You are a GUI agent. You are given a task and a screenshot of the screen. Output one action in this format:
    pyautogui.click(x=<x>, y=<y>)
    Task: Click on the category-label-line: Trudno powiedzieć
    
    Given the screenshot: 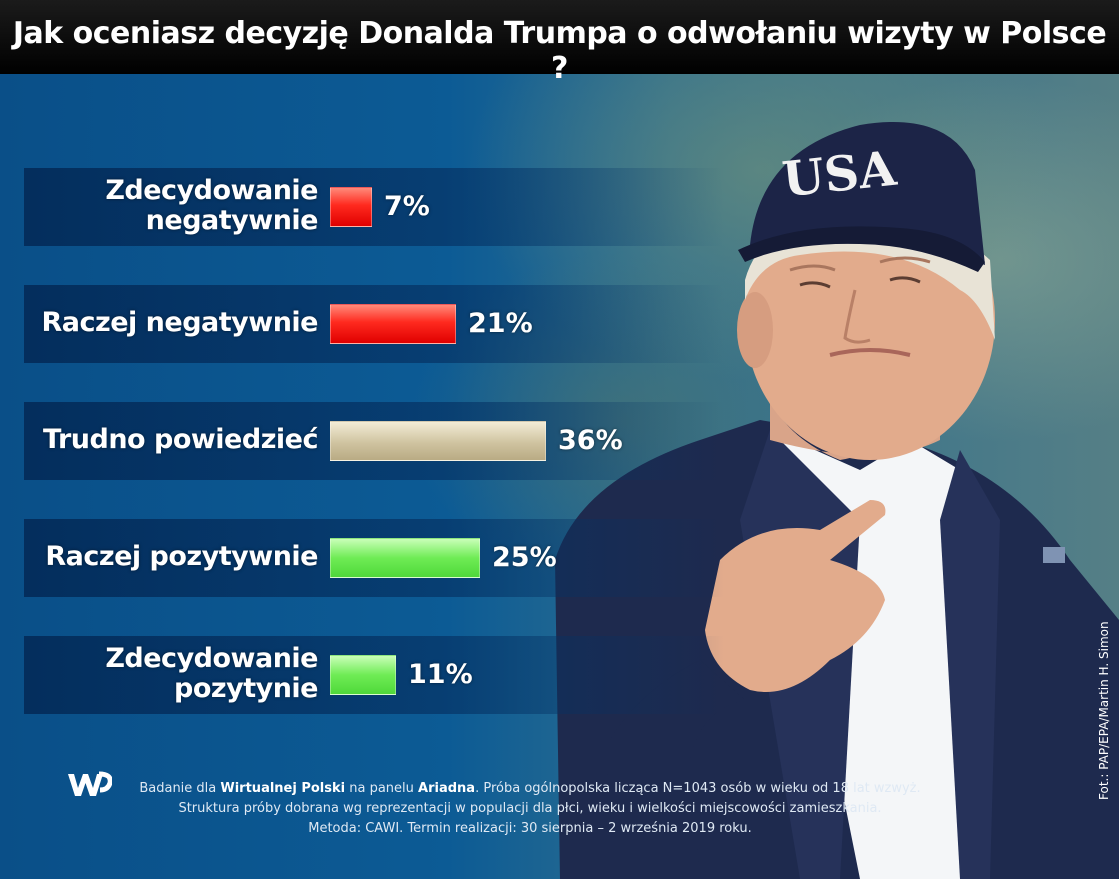 What is the action you would take?
    pyautogui.click(x=181, y=439)
    